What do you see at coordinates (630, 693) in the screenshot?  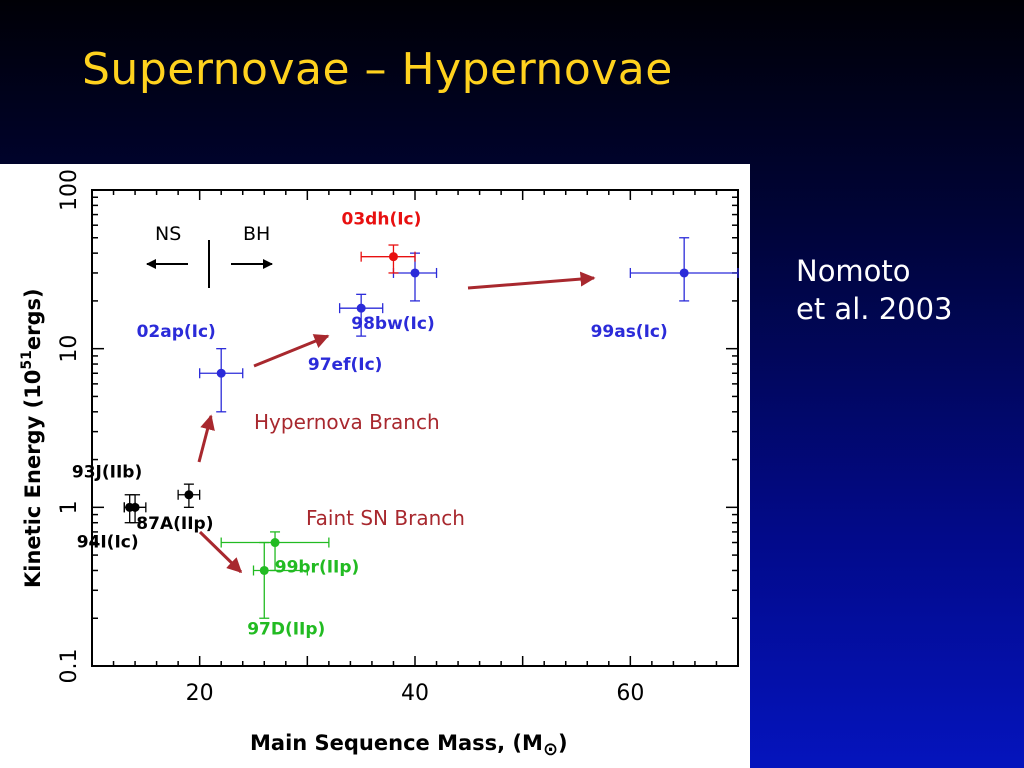 I see `x-tick-label: 60` at bounding box center [630, 693].